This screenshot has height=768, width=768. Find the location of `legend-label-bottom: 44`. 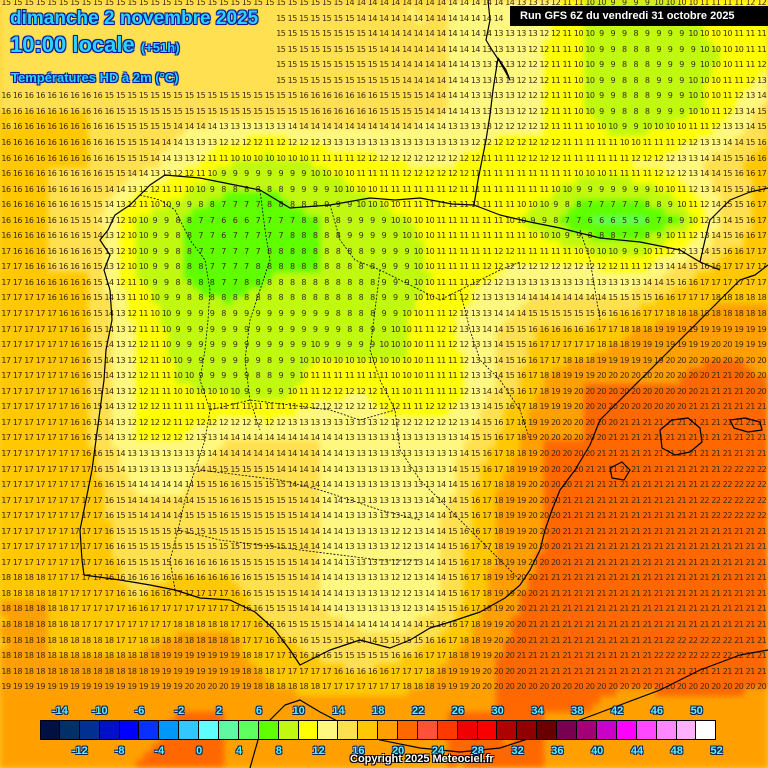

legend-label-bottom: 44 is located at coordinates (637, 751).